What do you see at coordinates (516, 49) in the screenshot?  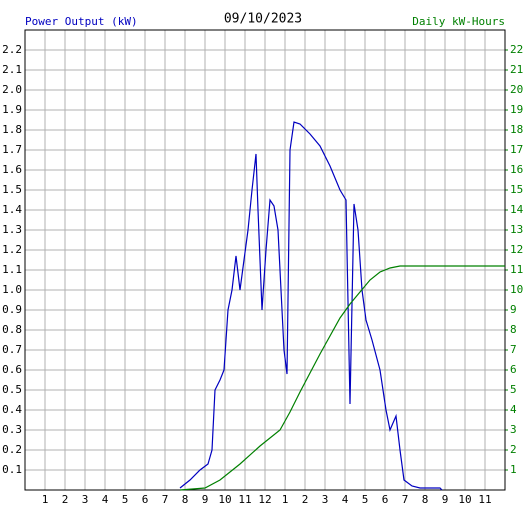 I see `y2-tick-label: 22` at bounding box center [516, 49].